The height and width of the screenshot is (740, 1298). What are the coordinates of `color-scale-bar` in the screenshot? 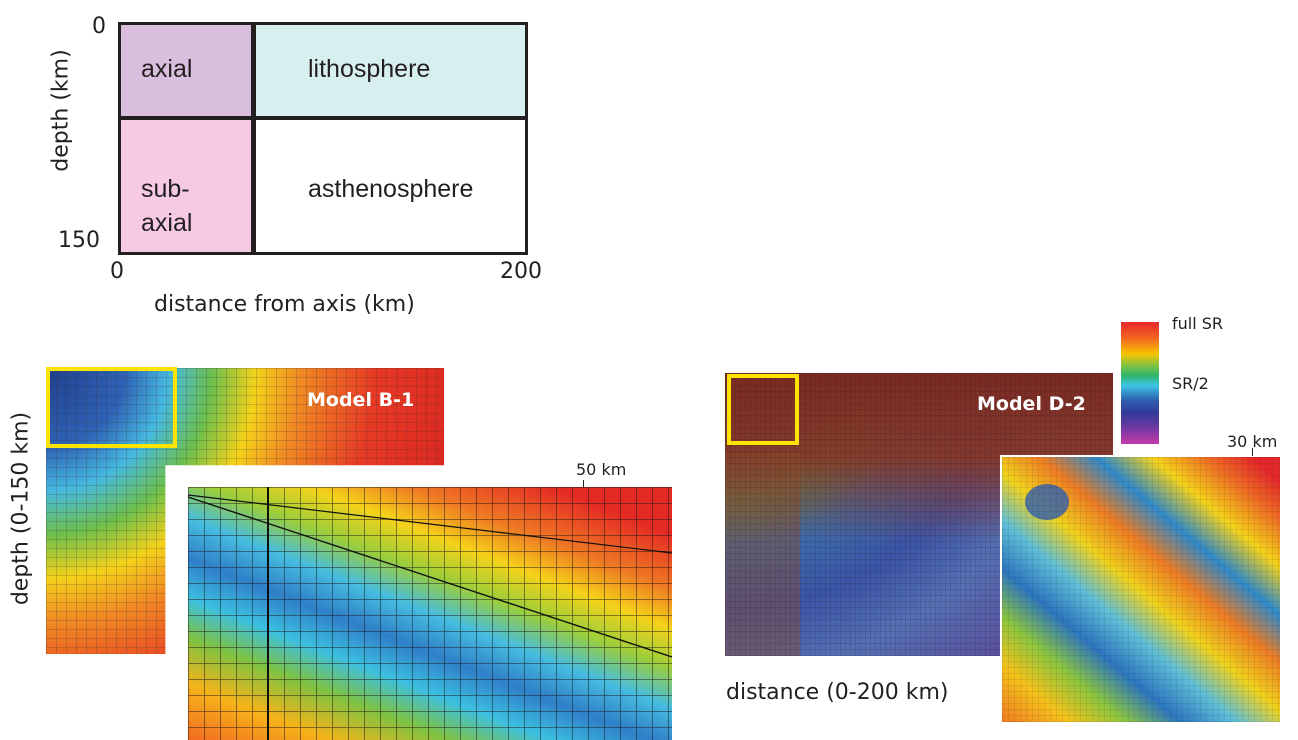 It's located at (1140, 383).